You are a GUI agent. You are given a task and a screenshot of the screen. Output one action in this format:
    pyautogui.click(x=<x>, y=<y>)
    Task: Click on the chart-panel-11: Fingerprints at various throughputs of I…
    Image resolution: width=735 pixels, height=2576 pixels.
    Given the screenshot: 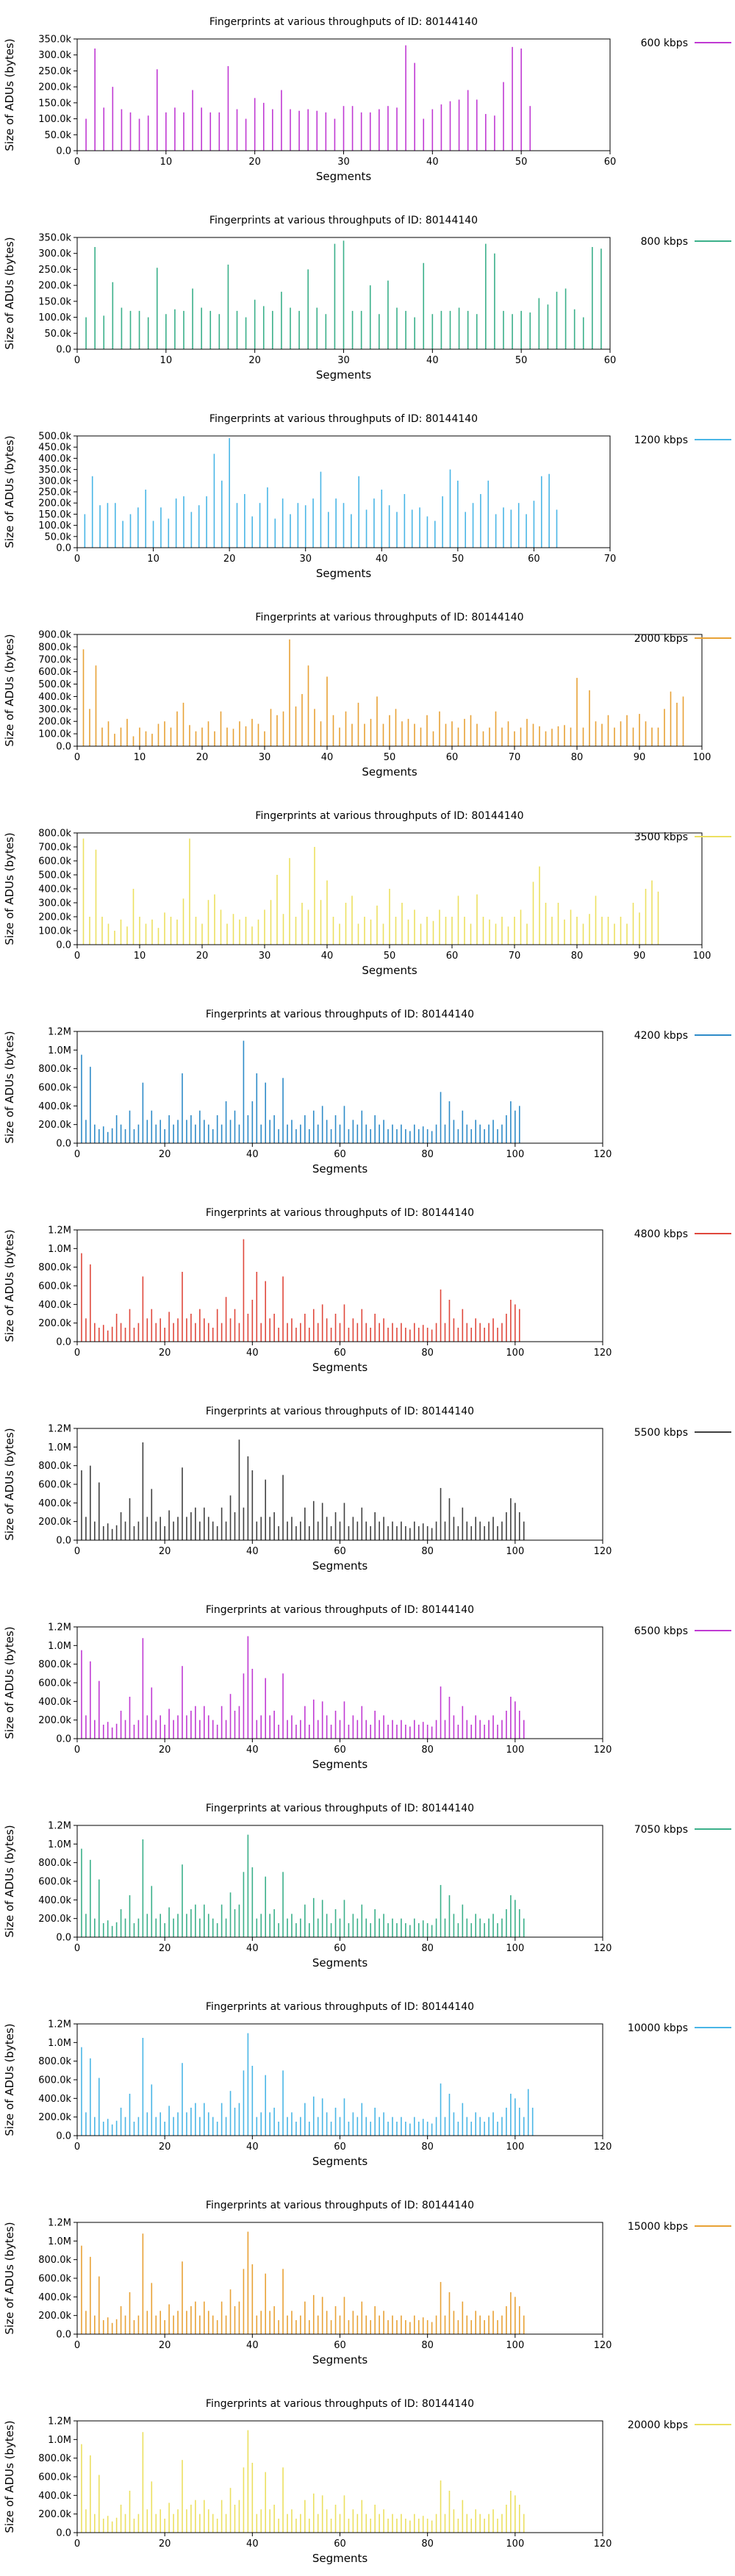 What is the action you would take?
    pyautogui.click(x=367, y=2084)
    